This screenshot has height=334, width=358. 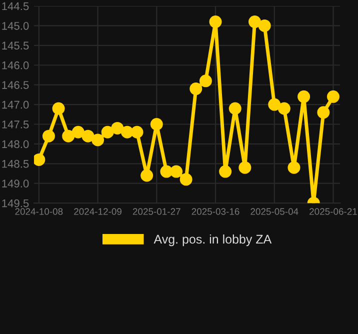 What do you see at coordinates (15, 144) in the screenshot?
I see `y-tick-label: 148.0` at bounding box center [15, 144].